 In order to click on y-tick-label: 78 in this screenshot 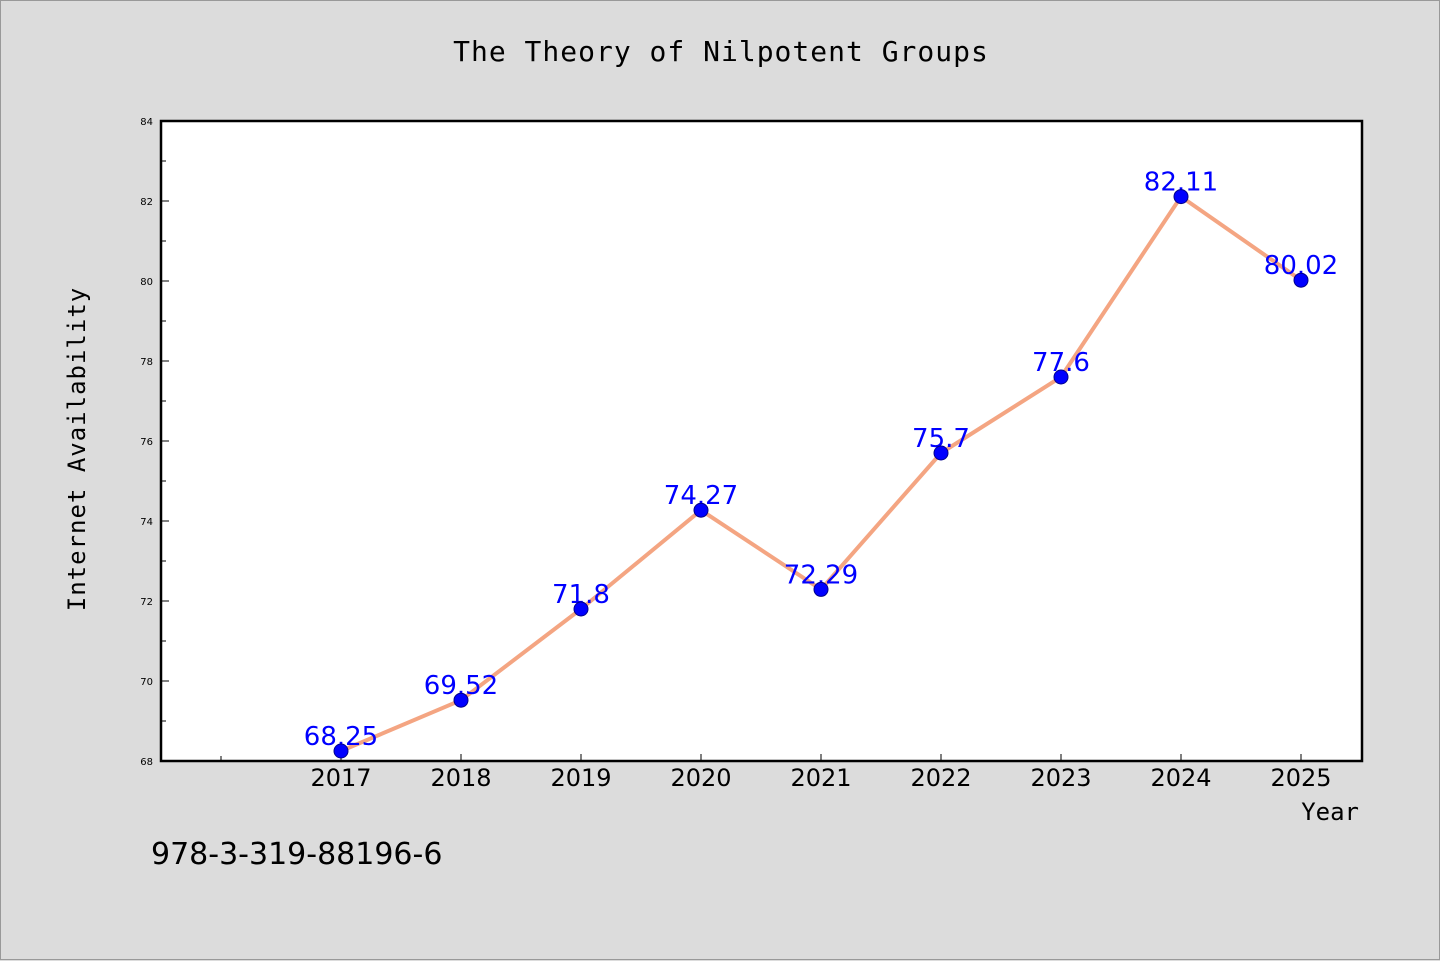, I will do `click(146, 362)`.